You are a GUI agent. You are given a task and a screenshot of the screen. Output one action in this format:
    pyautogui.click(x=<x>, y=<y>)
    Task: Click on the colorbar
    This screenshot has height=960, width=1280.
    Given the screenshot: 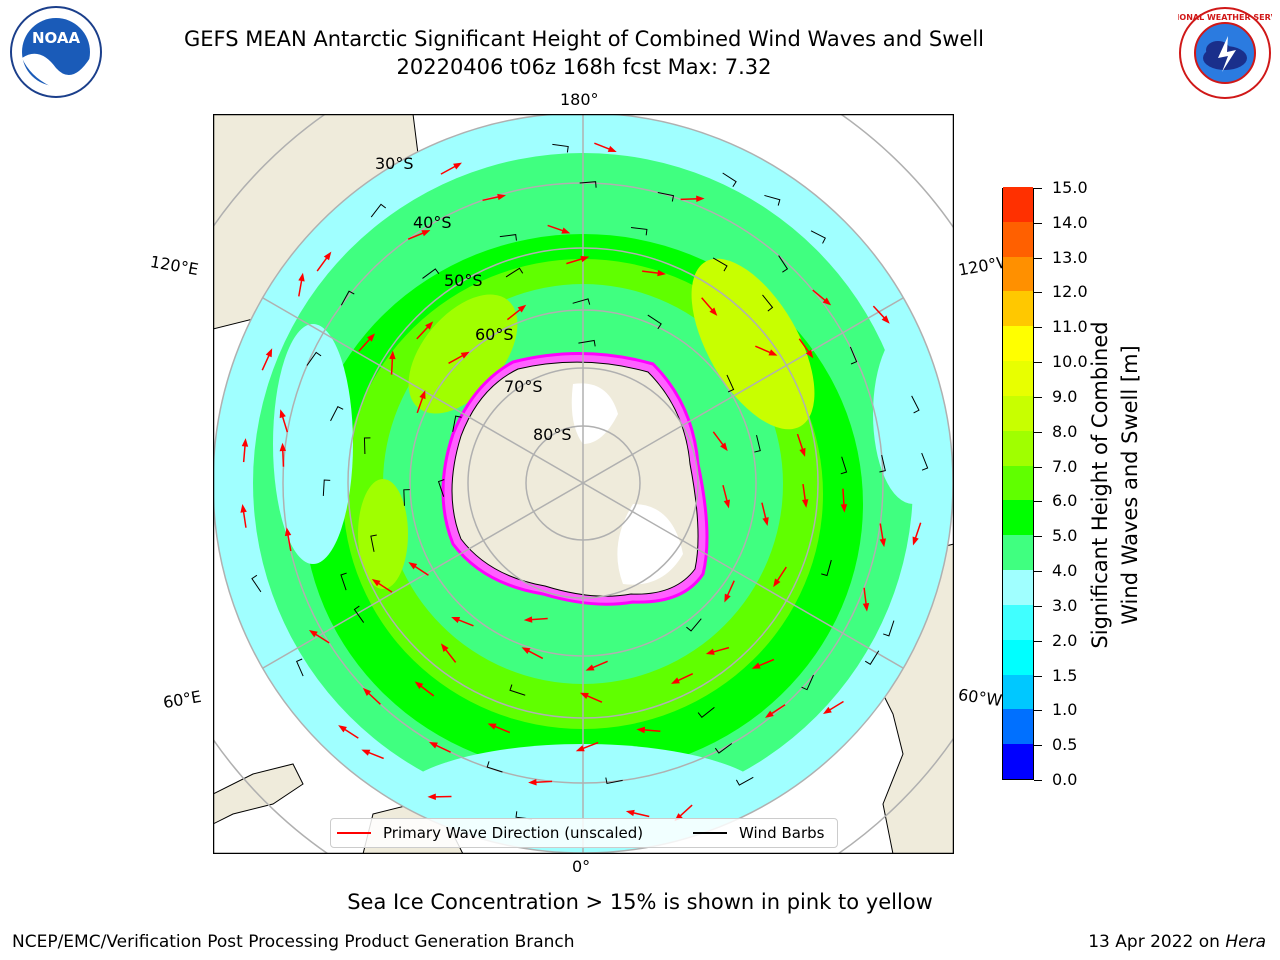 What is the action you would take?
    pyautogui.click(x=1018, y=483)
    